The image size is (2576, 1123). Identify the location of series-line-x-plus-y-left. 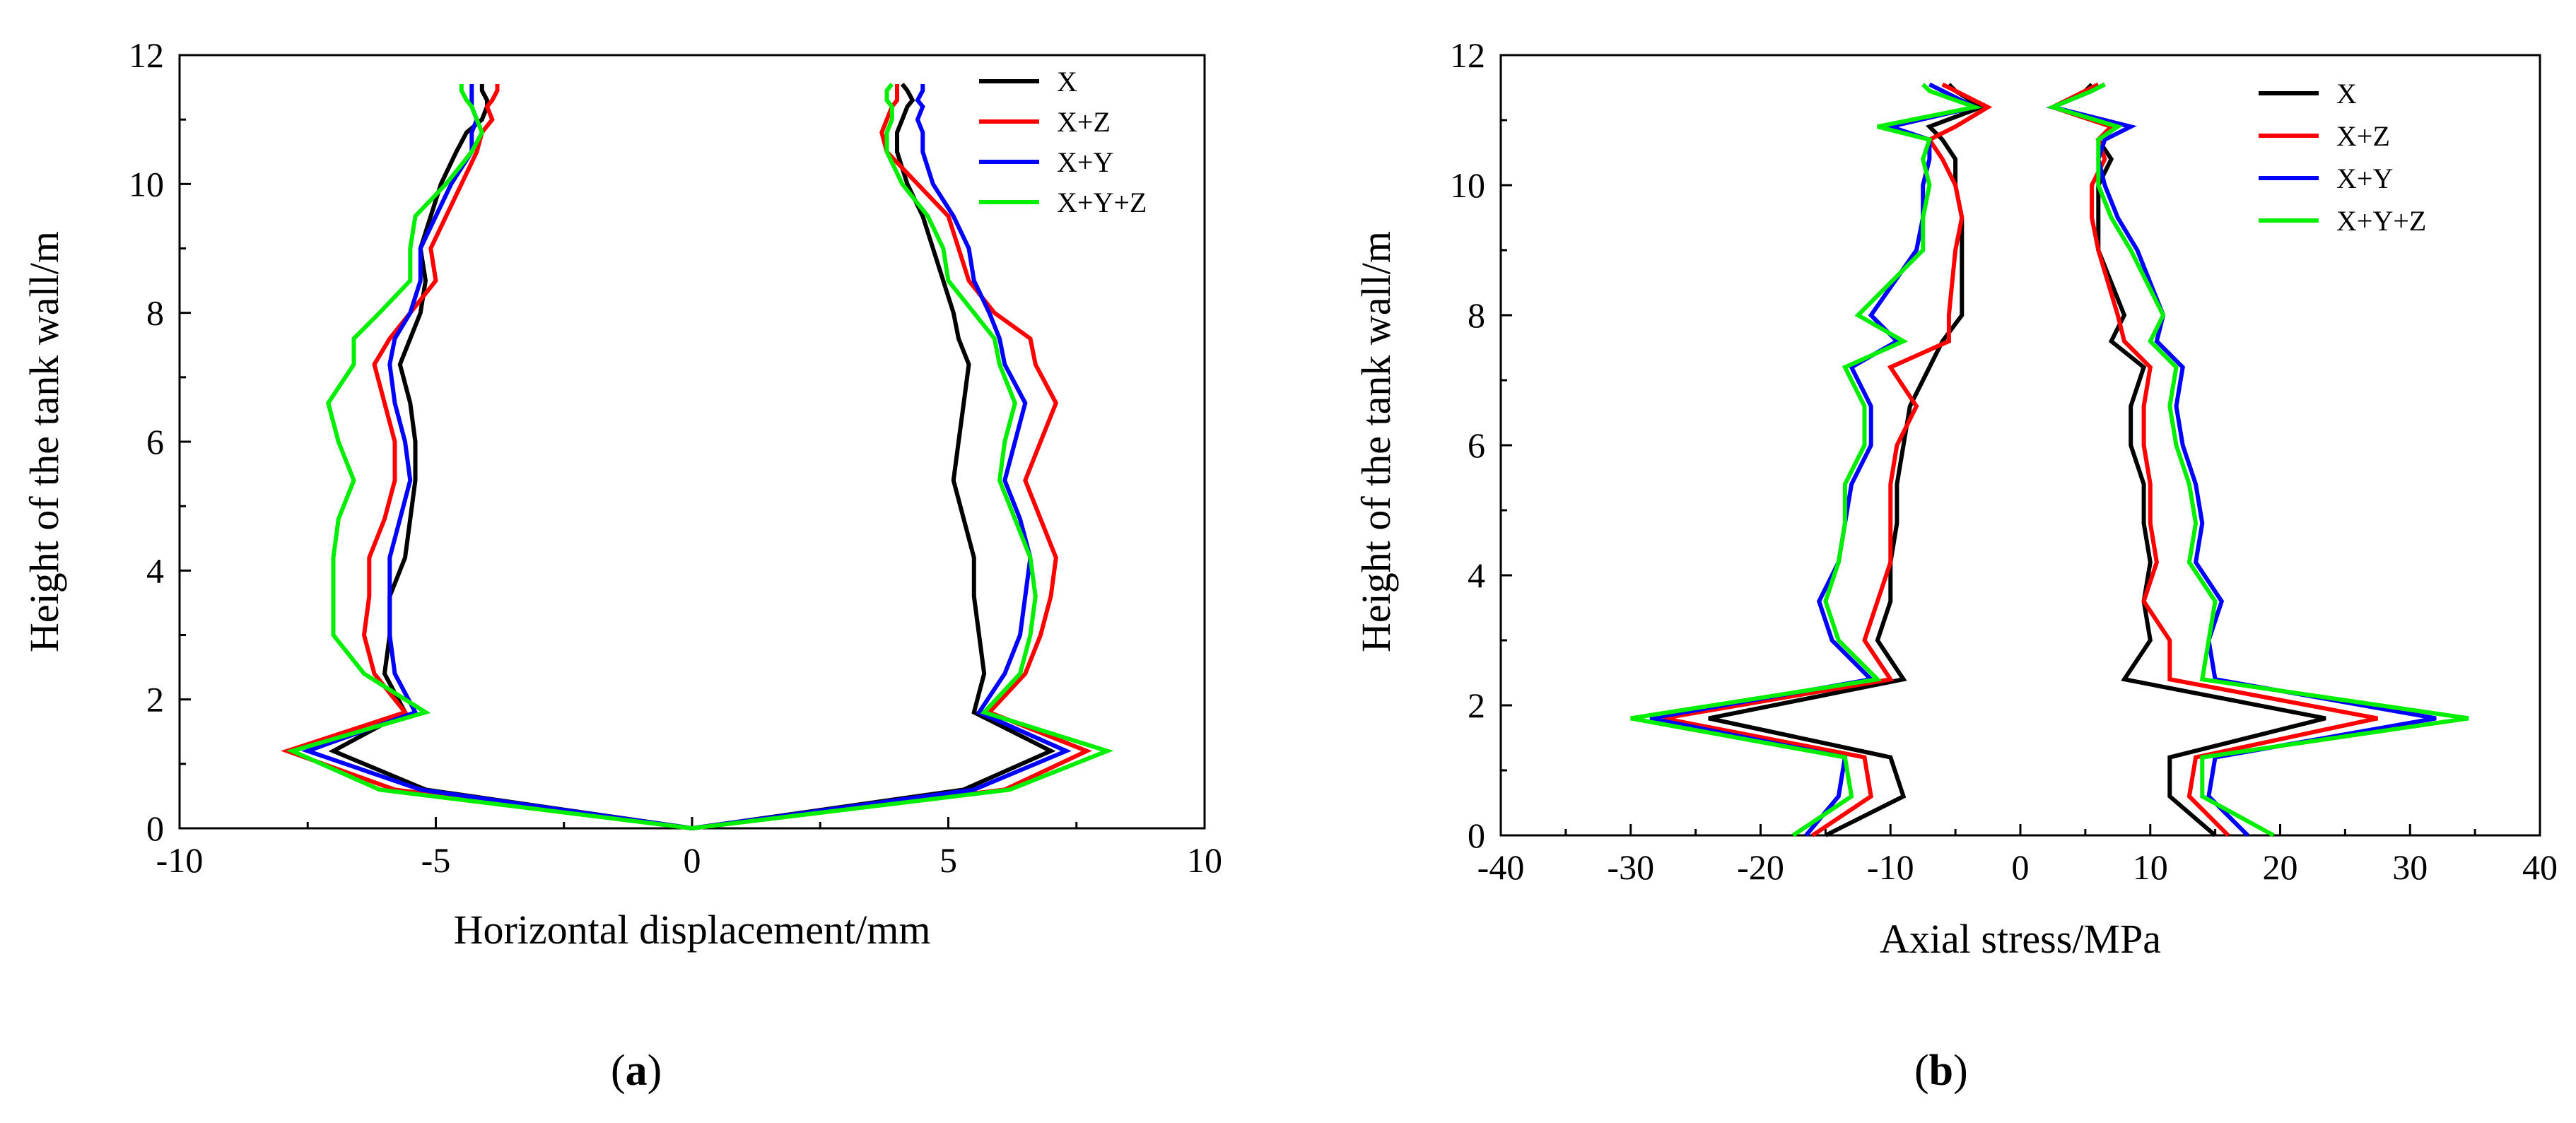
(497, 457).